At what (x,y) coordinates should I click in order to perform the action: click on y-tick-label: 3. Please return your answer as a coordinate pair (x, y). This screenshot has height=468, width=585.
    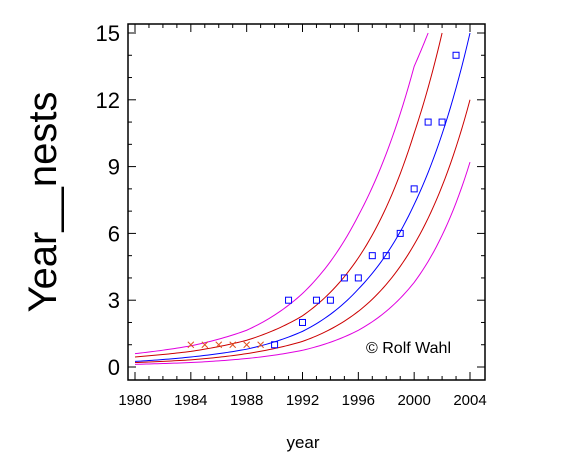
    Looking at the image, I should click on (114, 300).